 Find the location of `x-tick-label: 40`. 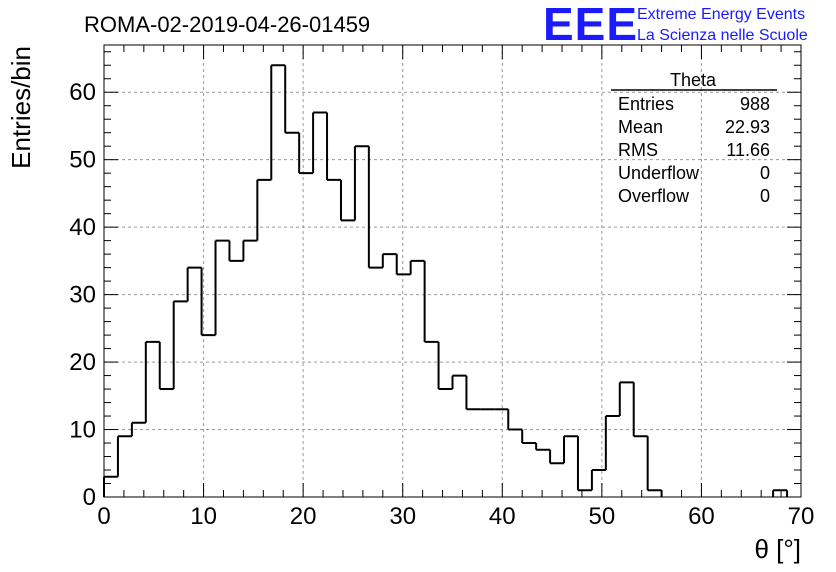

x-tick-label: 40 is located at coordinates (502, 516).